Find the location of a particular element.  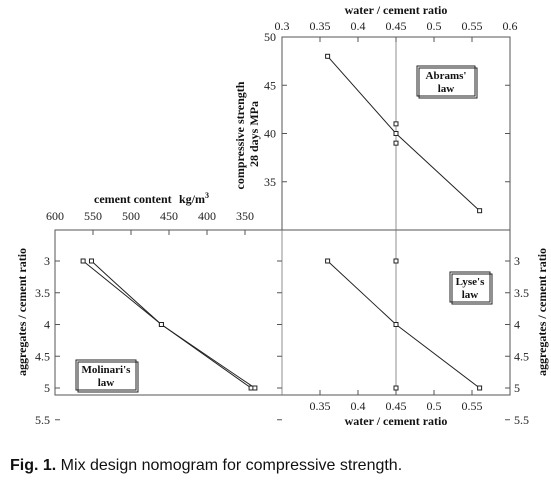

bottom-right-x-tick-label: 0.4 is located at coordinates (358, 406).